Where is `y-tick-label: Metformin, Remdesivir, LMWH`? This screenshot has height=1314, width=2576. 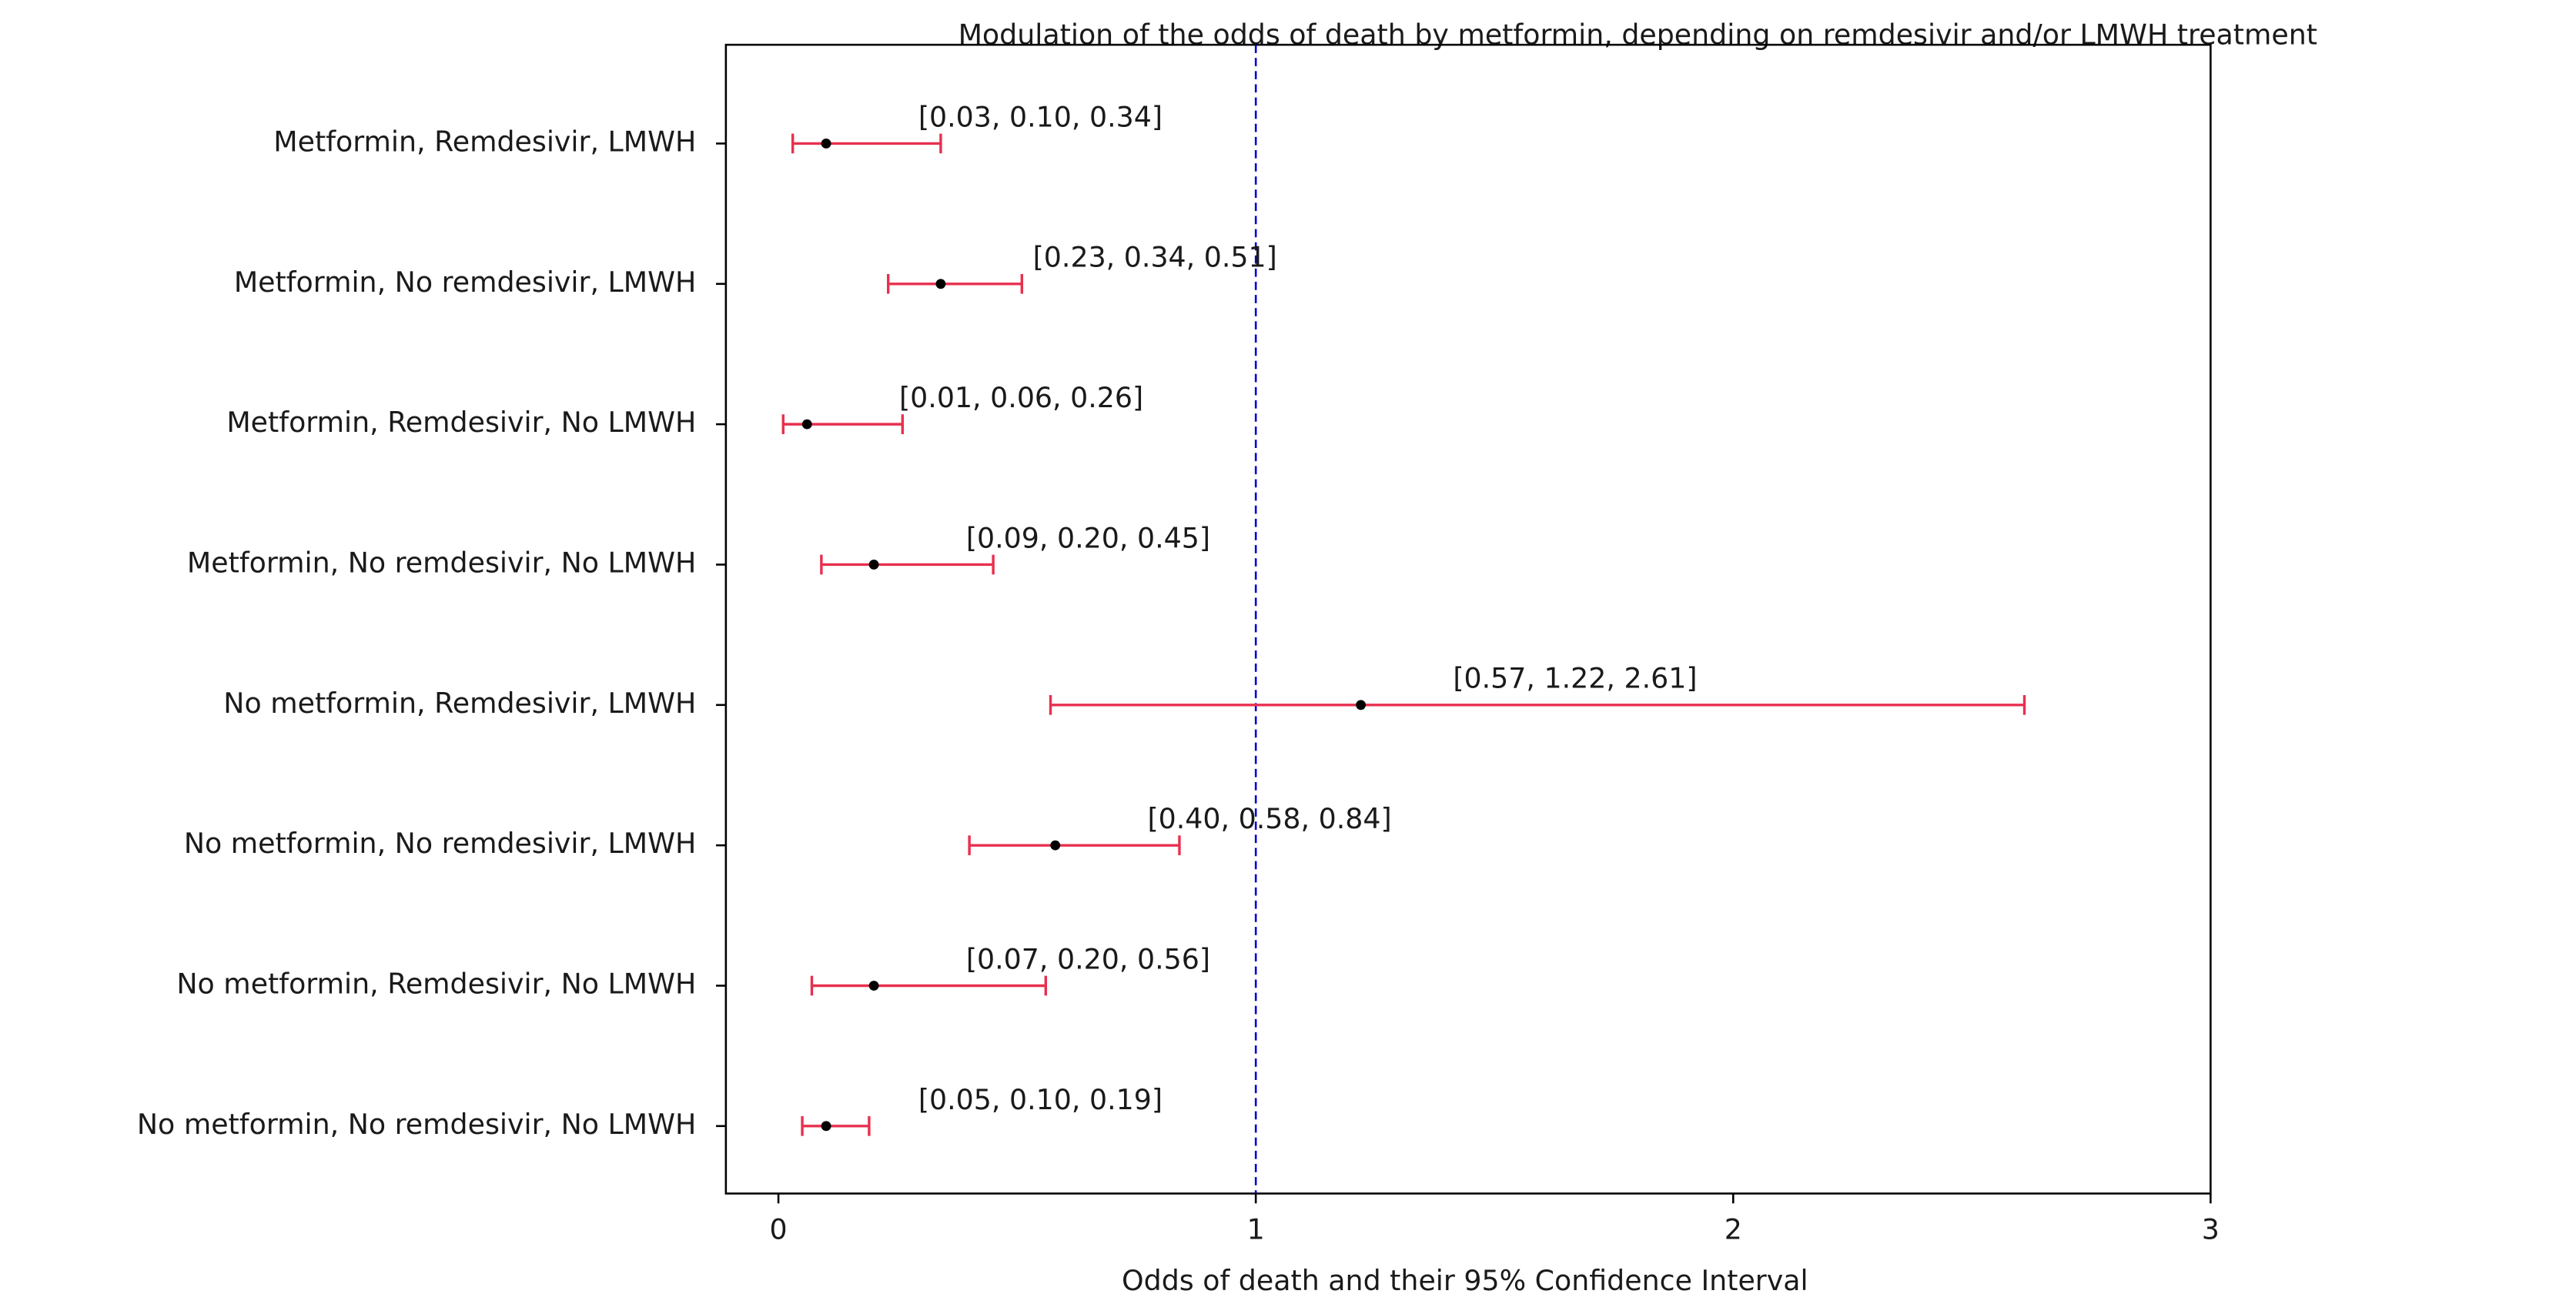
y-tick-label: Metformin, Remdesivir, LMWH is located at coordinates (485, 141).